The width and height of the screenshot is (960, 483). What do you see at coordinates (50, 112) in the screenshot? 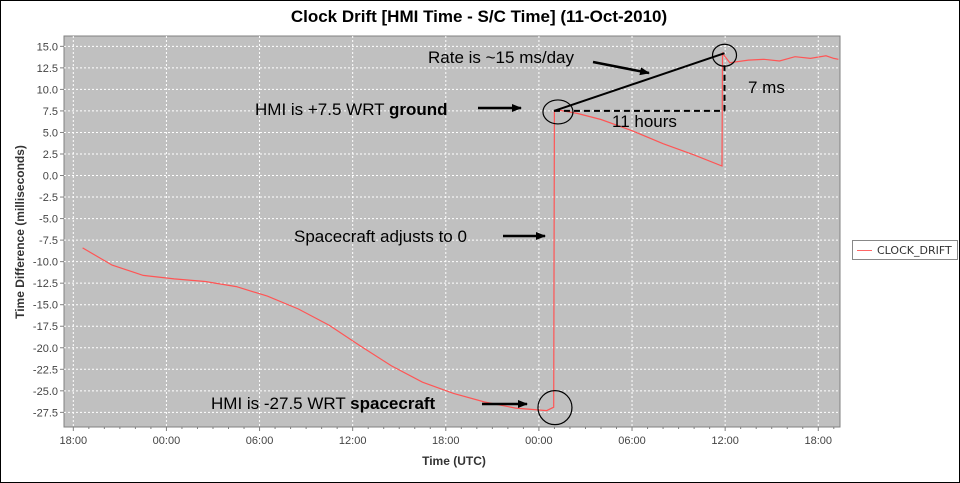
I see `y-tick-label: 7.5` at bounding box center [50, 112].